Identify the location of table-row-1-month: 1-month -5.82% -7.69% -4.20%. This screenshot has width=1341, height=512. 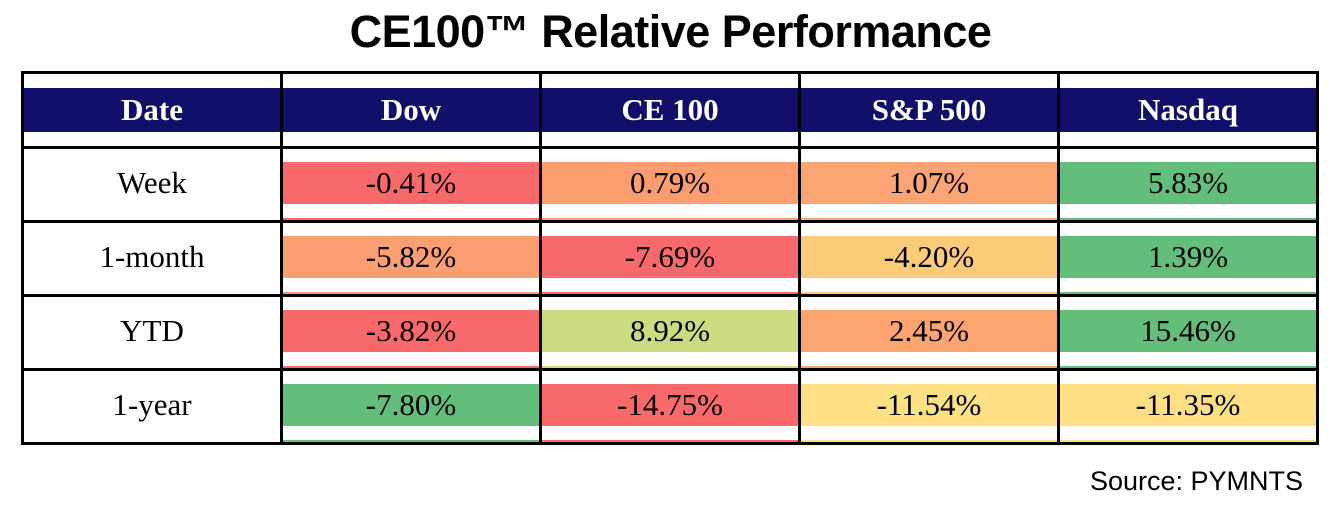
(670, 258).